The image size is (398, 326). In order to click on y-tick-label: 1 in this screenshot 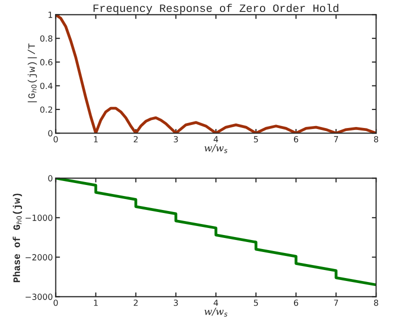, I will do `click(50, 15)`.